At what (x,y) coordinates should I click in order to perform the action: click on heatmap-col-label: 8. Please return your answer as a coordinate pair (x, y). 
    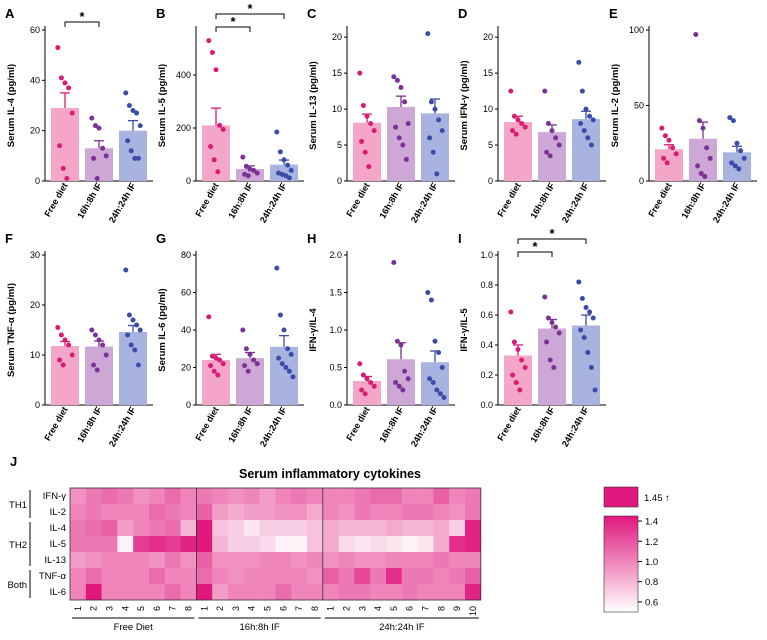
    Looking at the image, I should click on (315, 608).